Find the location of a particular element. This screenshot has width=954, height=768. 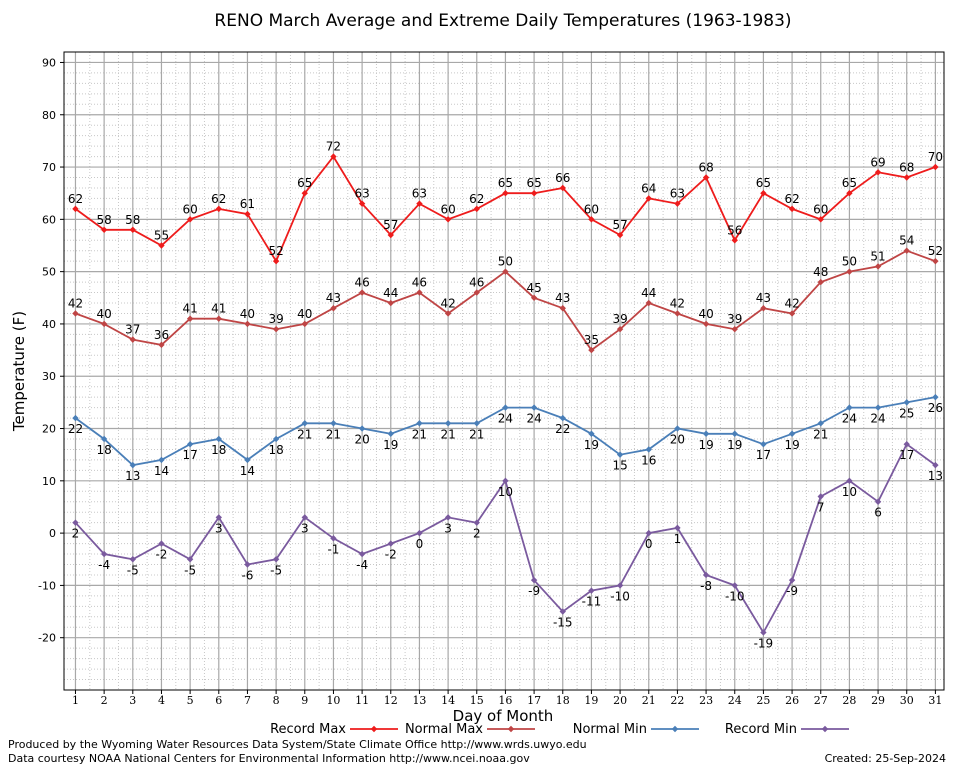

x-tick-label: 8 is located at coordinates (276, 700).